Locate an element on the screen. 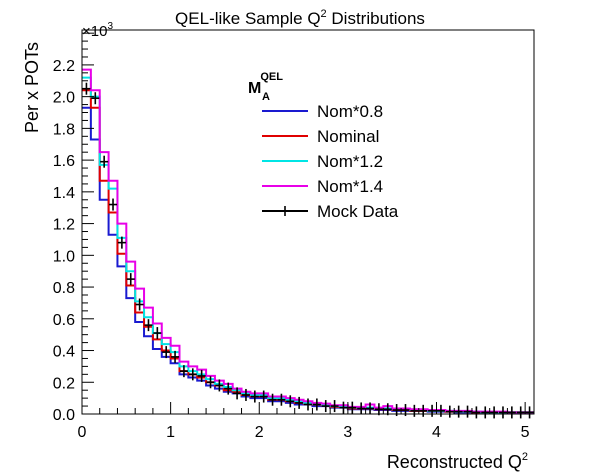  y-tick-label: 1.2 is located at coordinates (64, 225).